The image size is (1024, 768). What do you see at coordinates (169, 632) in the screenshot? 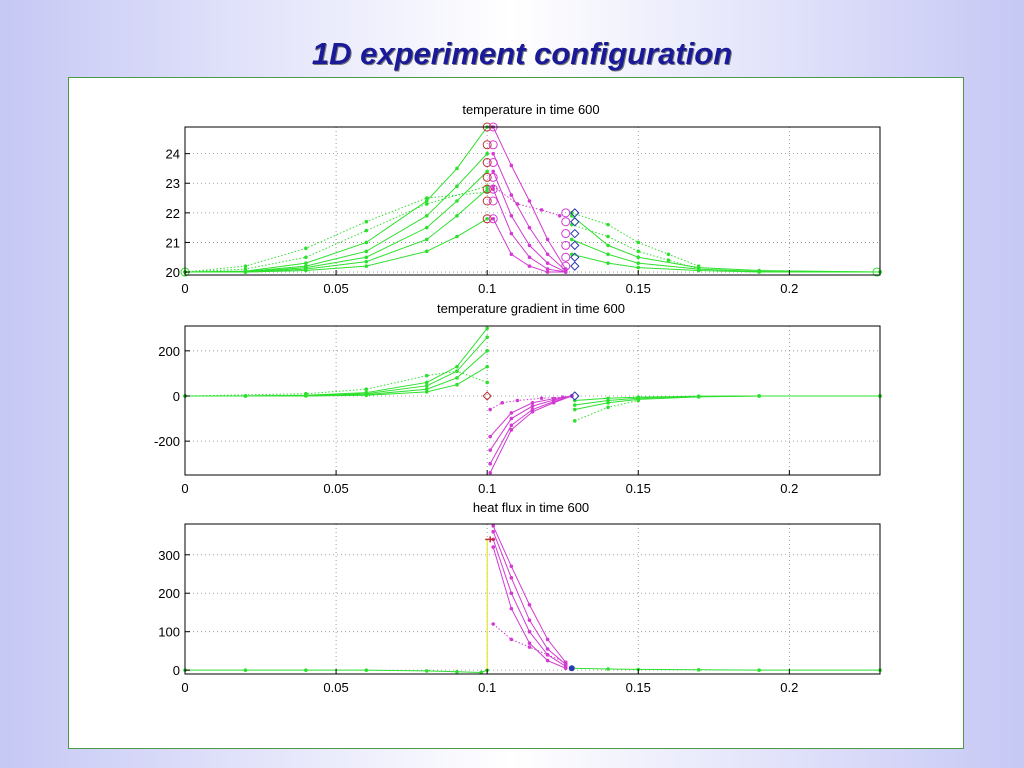
I see `y-tick-label: 100` at bounding box center [169, 632].